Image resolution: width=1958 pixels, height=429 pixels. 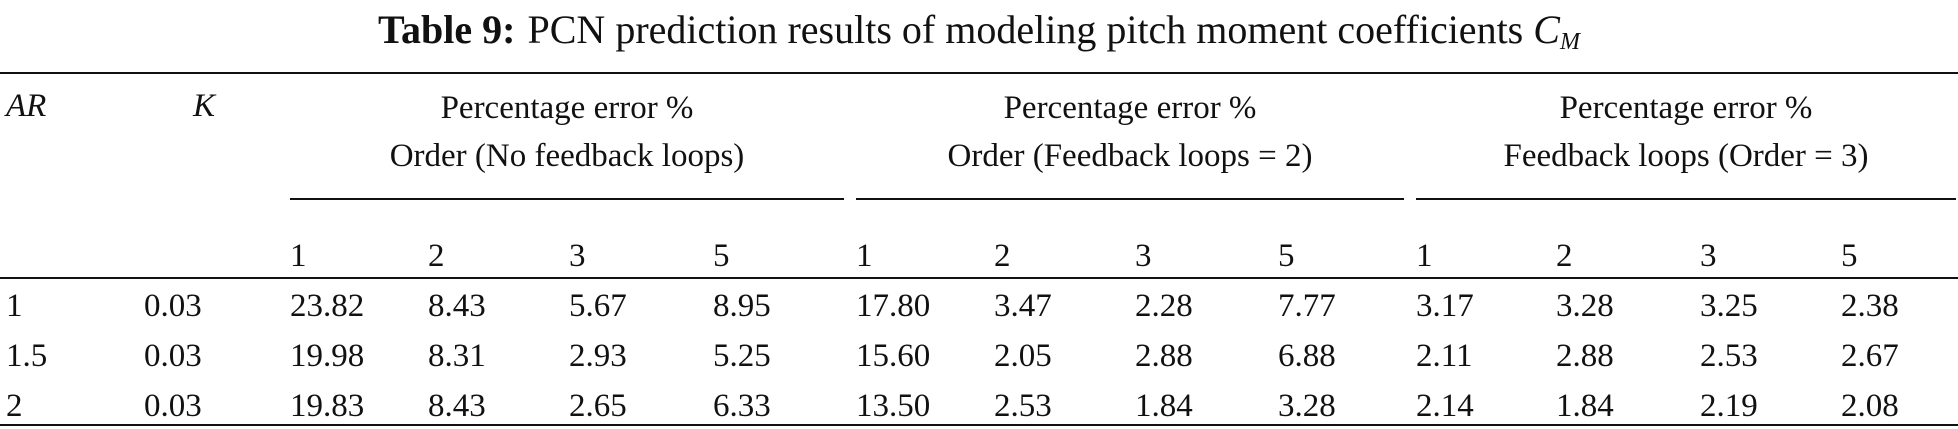 What do you see at coordinates (1870, 356) in the screenshot?
I see `table-cell: 2.67` at bounding box center [1870, 356].